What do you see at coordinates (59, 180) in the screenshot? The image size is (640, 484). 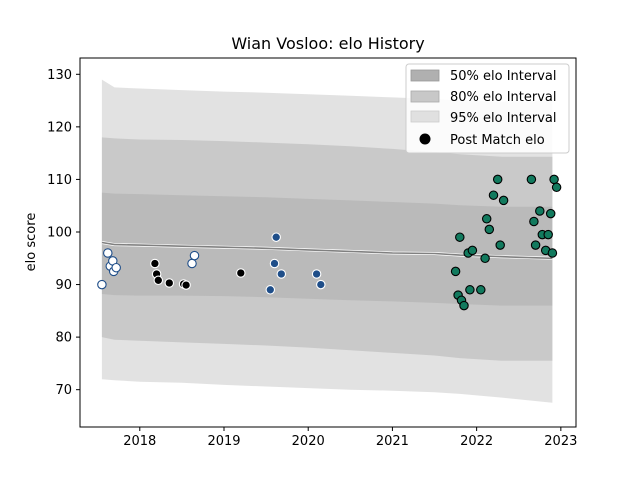 I see `y-tick-label: 110` at bounding box center [59, 180].